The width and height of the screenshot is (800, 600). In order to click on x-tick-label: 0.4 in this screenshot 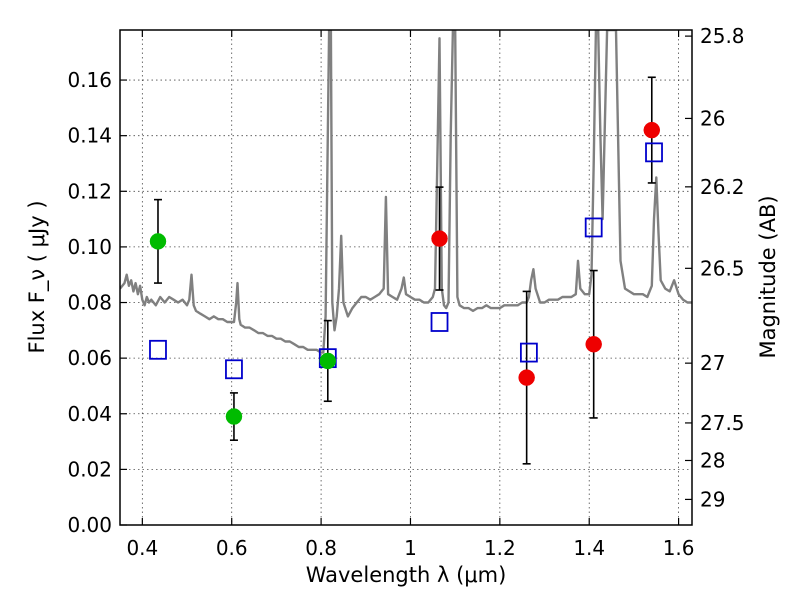, I will do `click(142, 548)`.